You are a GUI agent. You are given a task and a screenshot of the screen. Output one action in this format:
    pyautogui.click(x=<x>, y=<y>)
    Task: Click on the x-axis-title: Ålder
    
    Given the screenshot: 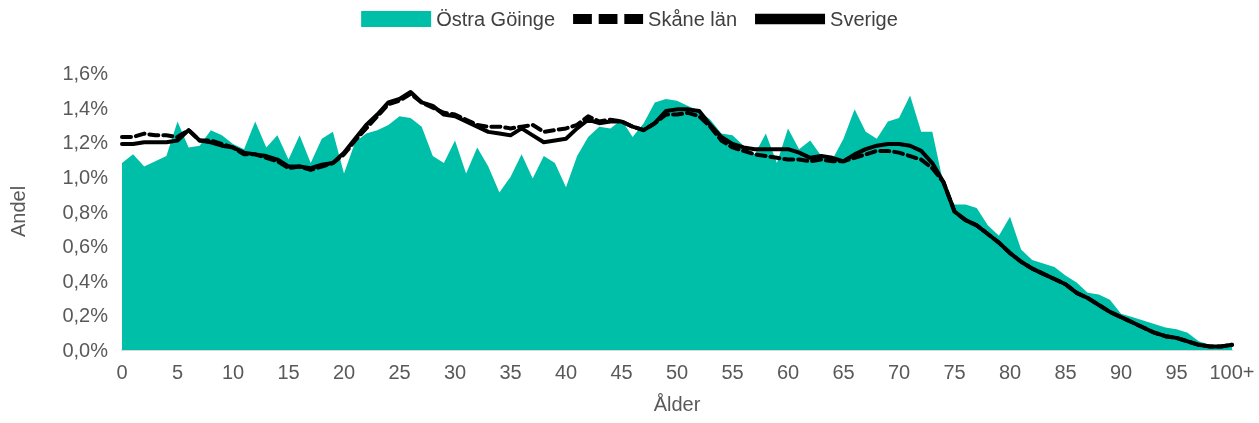 What is the action you would take?
    pyautogui.click(x=677, y=404)
    